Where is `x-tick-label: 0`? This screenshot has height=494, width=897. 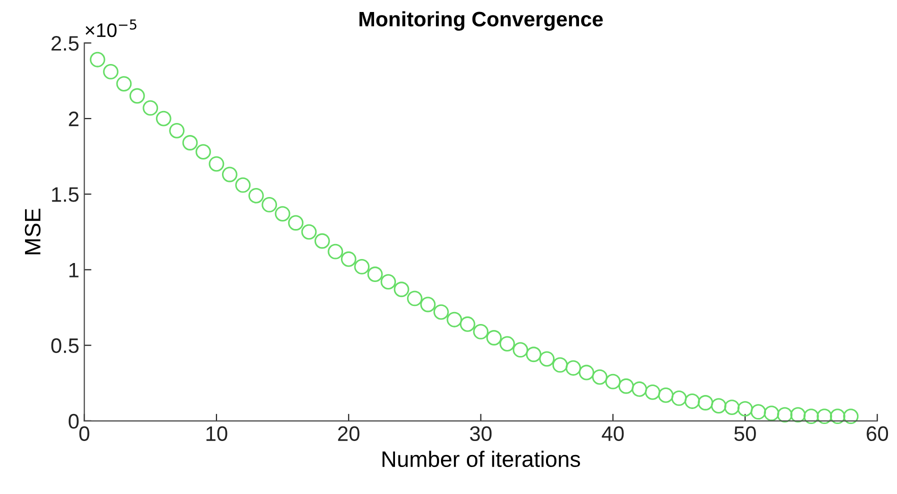 x-tick-label: 0 is located at coordinates (84, 434).